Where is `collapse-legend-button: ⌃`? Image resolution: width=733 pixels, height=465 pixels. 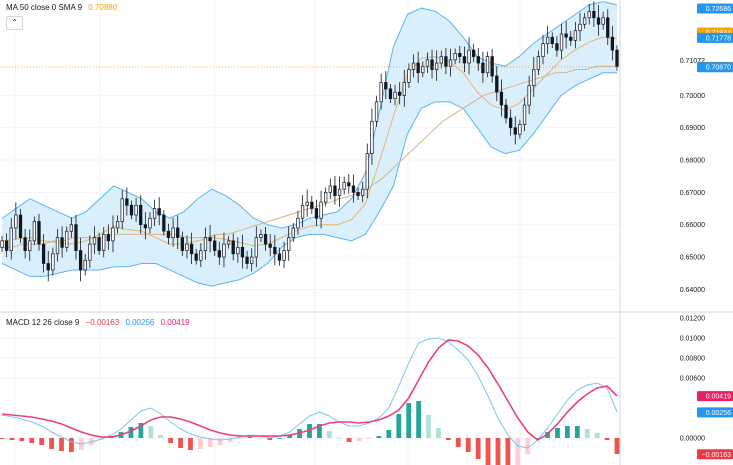
collapse-legend-button: ⌃ is located at coordinates (14, 23).